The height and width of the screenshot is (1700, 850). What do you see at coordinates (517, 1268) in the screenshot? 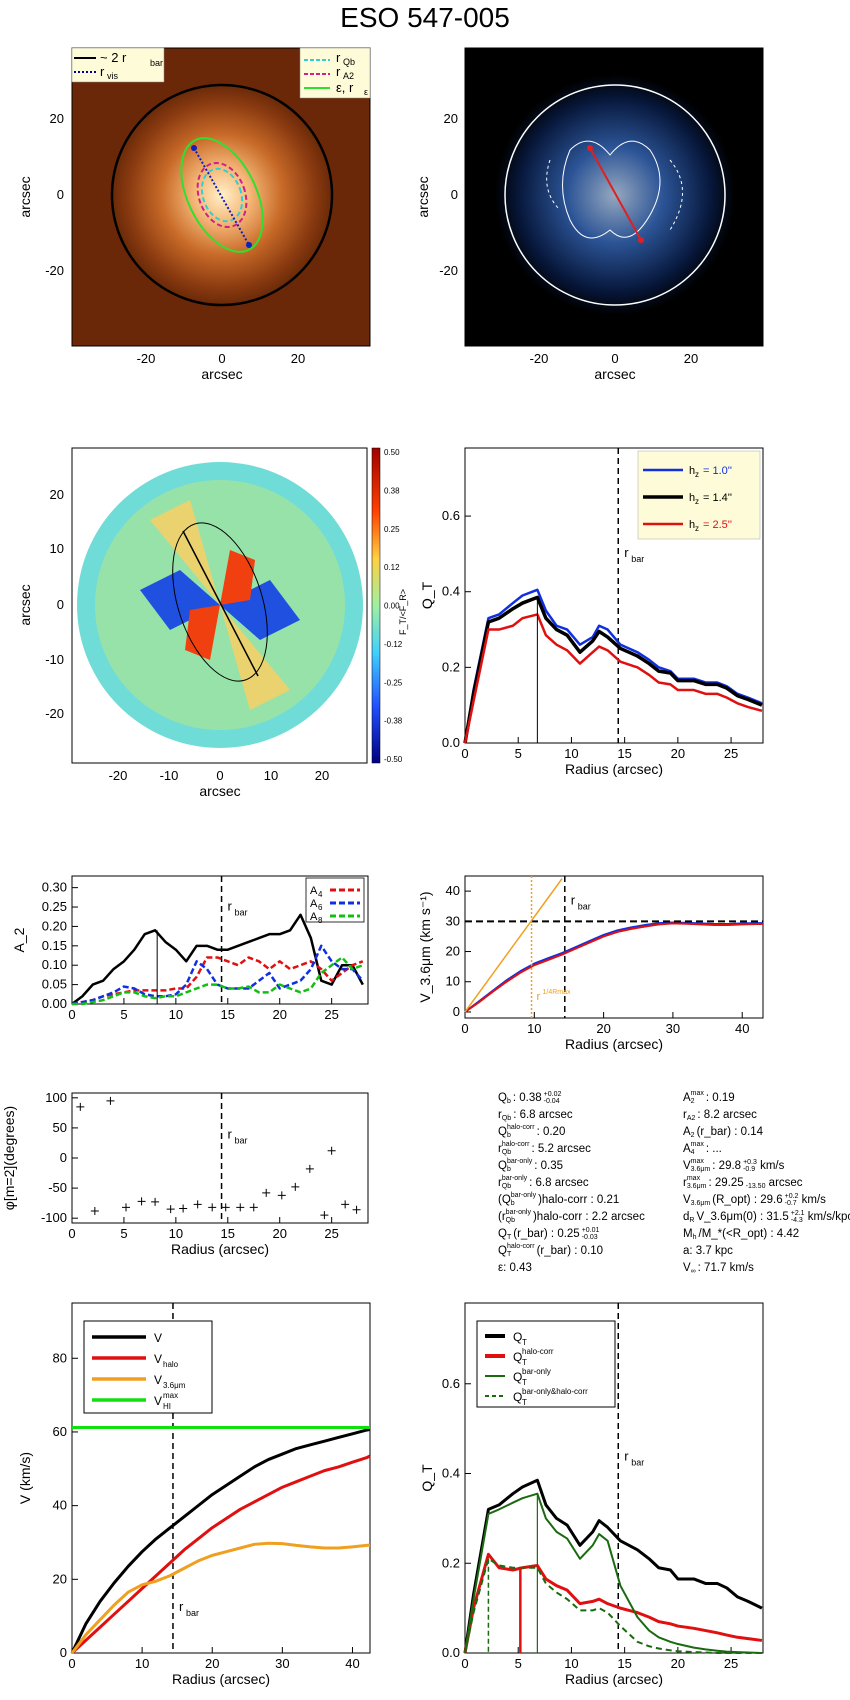
I see `param-value: : 0.43` at bounding box center [517, 1268].